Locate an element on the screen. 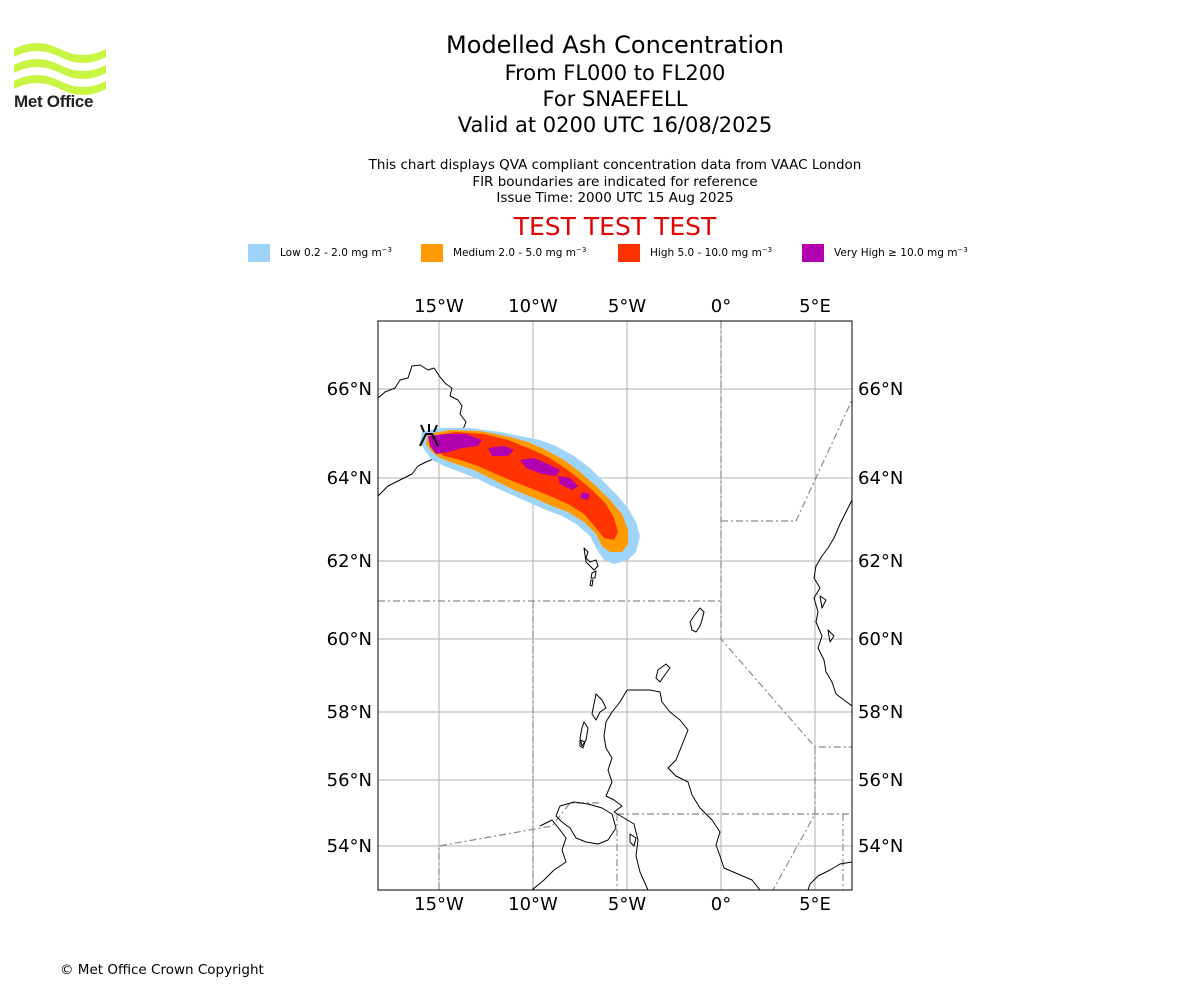  legend-label-low: Low 0.2 - 2.0 mg m−3 is located at coordinates (336, 252).